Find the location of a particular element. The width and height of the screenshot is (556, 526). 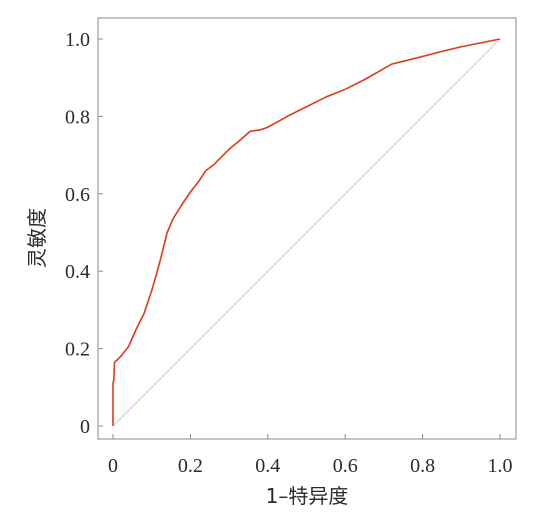

x-axis-title: 1–特异度 is located at coordinates (307, 496).